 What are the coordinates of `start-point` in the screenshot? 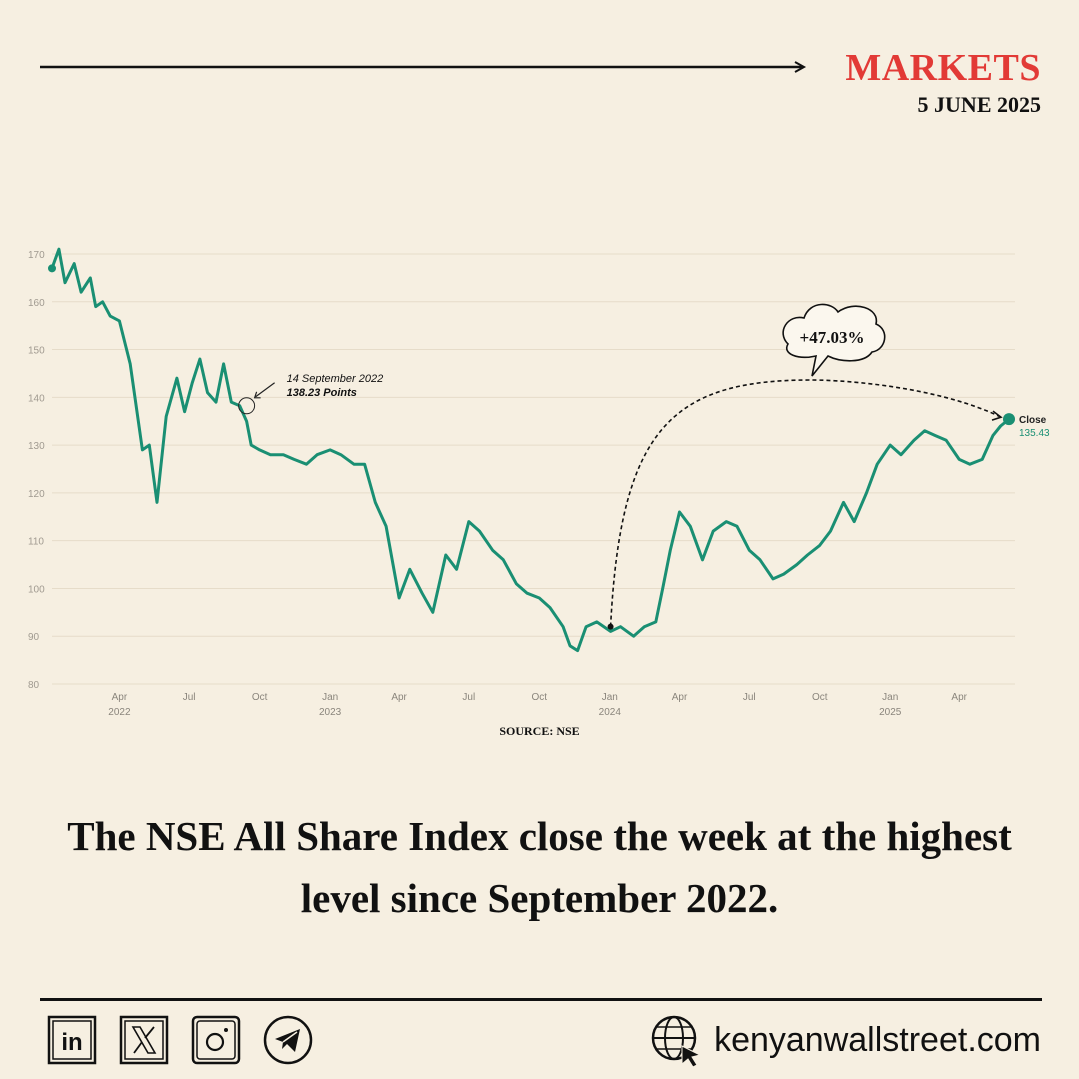 It's located at (52, 268).